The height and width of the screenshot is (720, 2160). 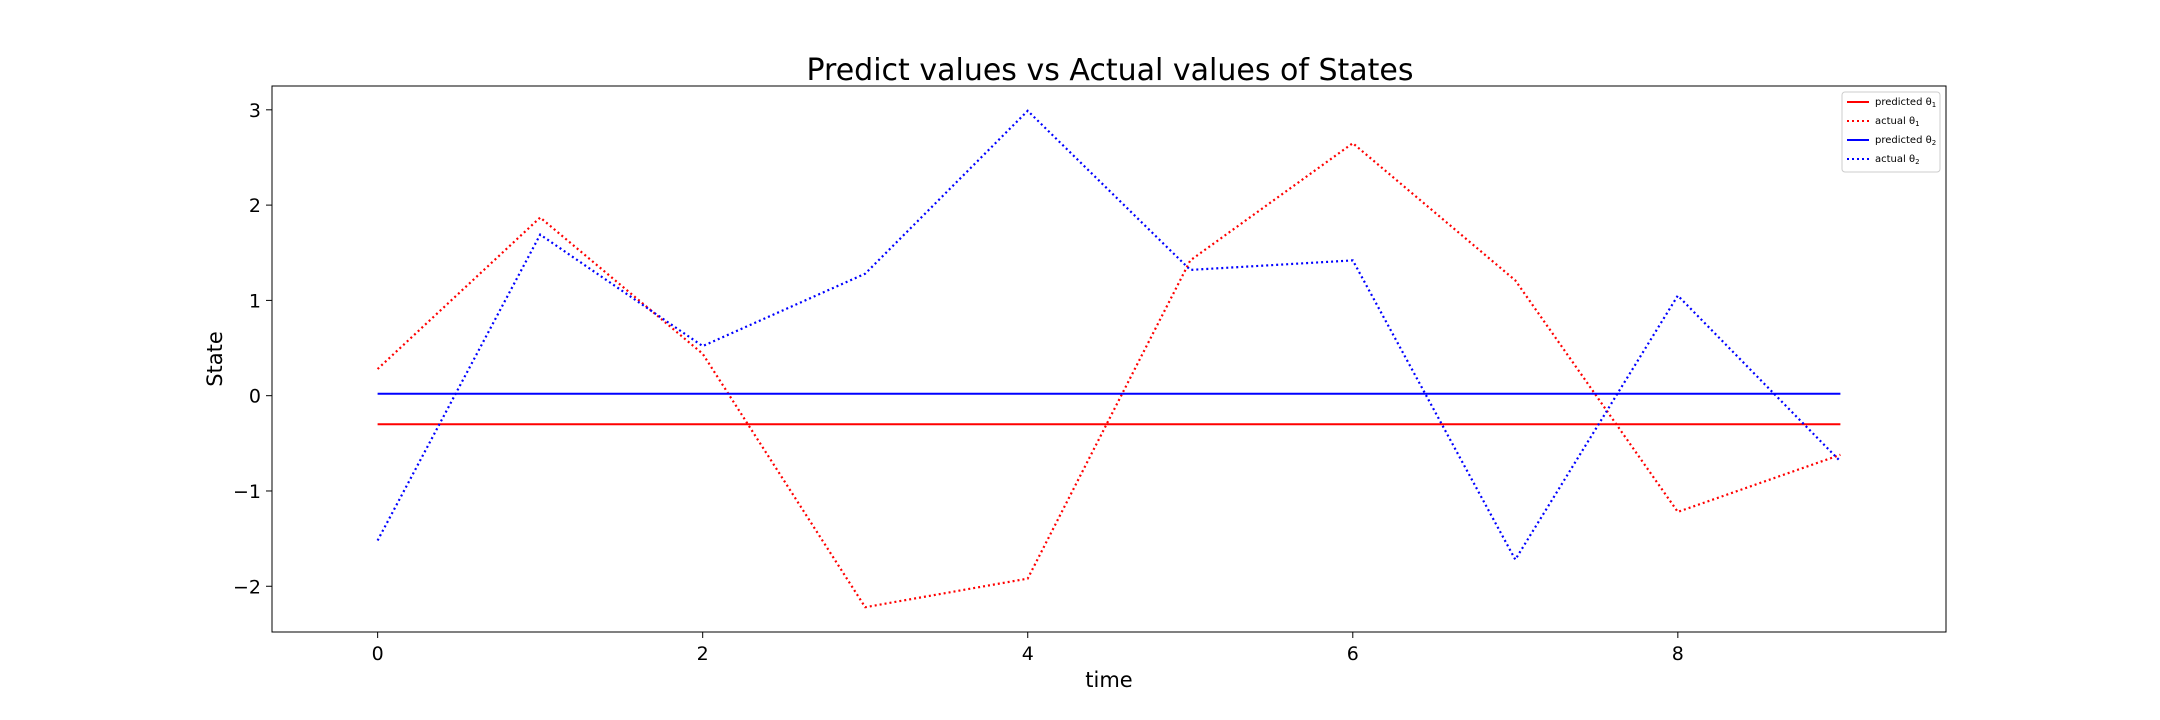 I want to click on y-tick-label: −1, so click(x=247, y=492).